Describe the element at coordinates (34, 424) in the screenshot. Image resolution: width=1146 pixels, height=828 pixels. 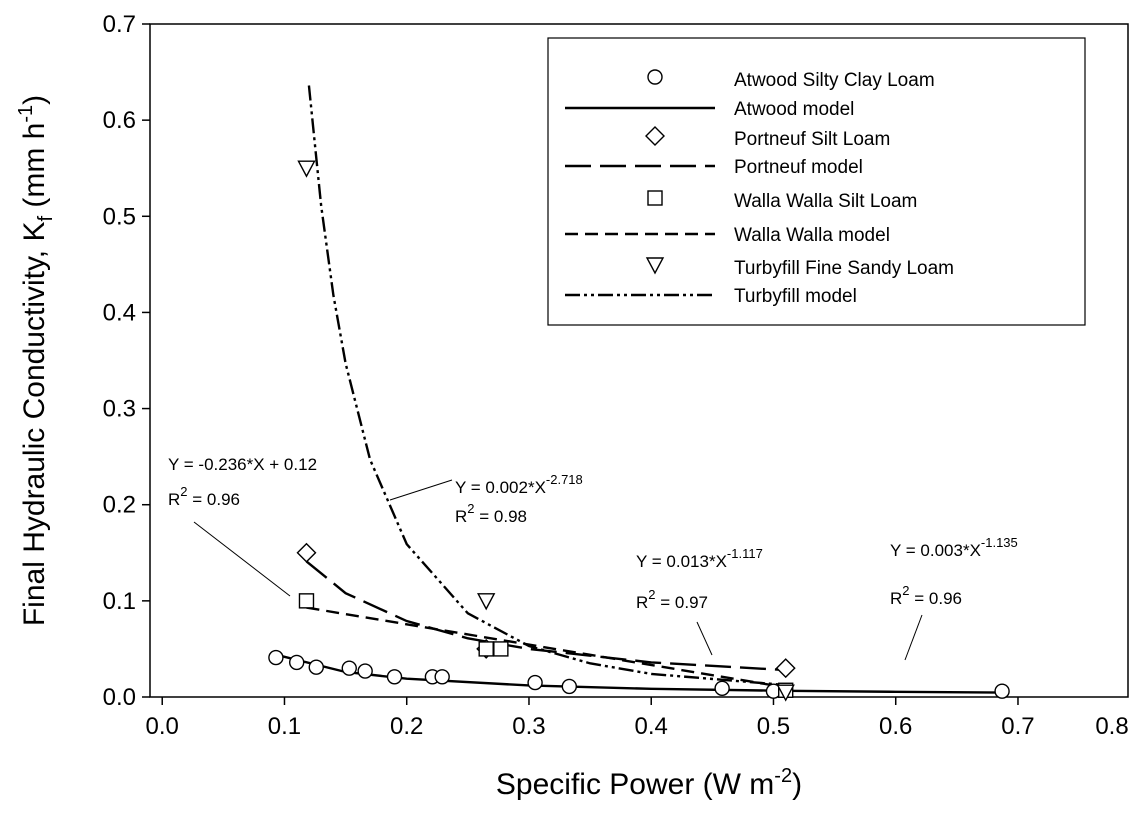
I see `y-axis-title-text: Final Hydraulic Conductivity, K` at that location.